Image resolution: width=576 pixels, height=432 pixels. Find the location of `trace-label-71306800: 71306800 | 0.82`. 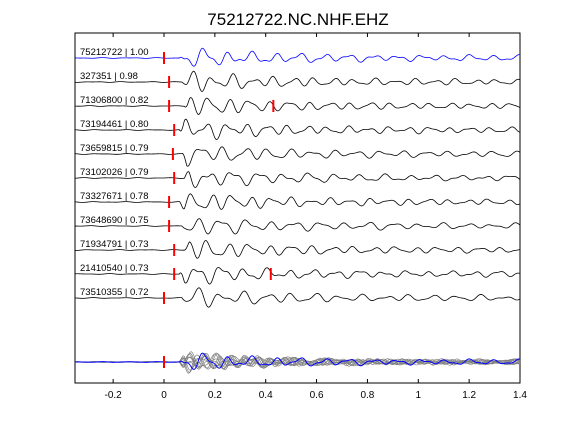

trace-label-71306800: 71306800 | 0.82 is located at coordinates (114, 100).